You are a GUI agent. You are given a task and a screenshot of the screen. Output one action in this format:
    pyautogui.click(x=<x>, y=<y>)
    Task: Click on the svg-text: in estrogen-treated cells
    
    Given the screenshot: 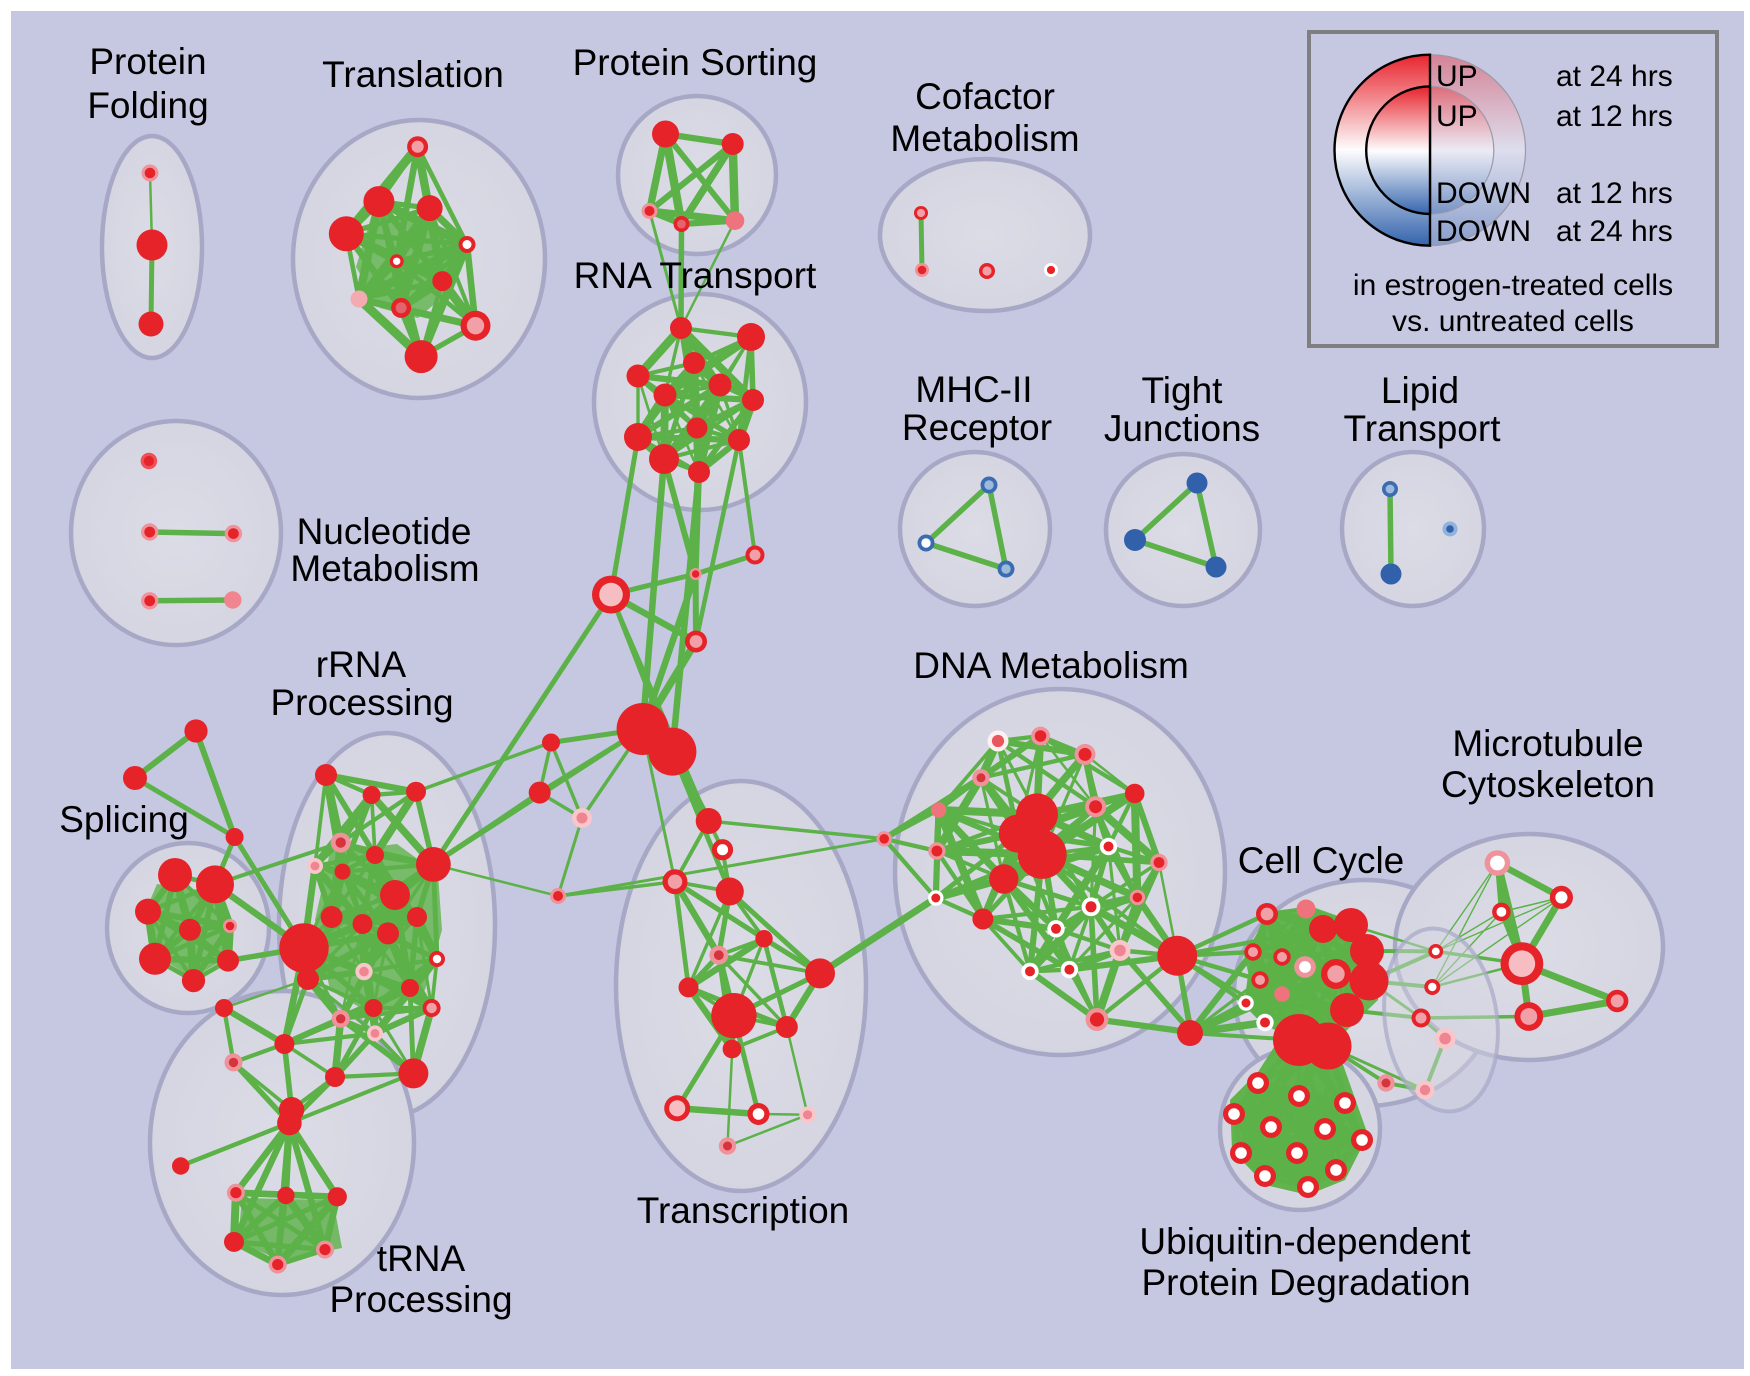 What is the action you would take?
    pyautogui.click(x=1513, y=285)
    